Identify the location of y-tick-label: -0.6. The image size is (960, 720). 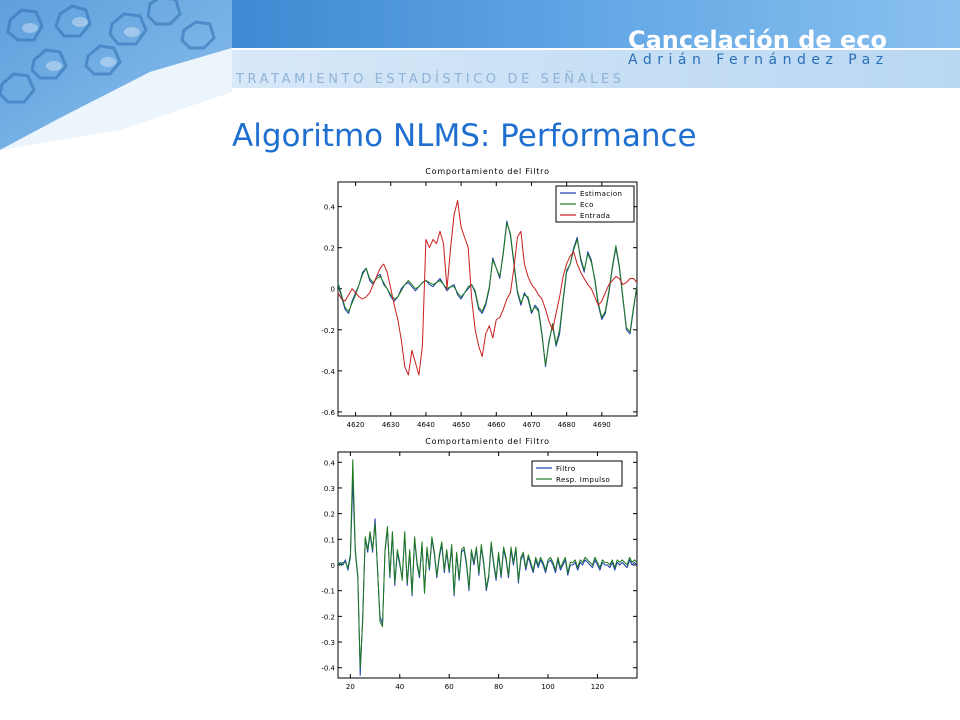
(328, 413).